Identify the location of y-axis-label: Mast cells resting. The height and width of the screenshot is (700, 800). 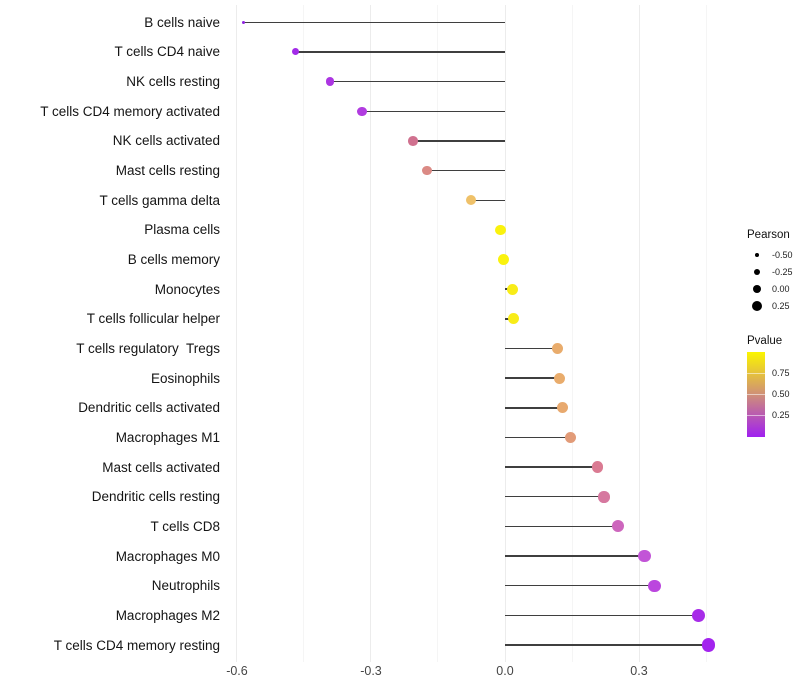
(167, 171).